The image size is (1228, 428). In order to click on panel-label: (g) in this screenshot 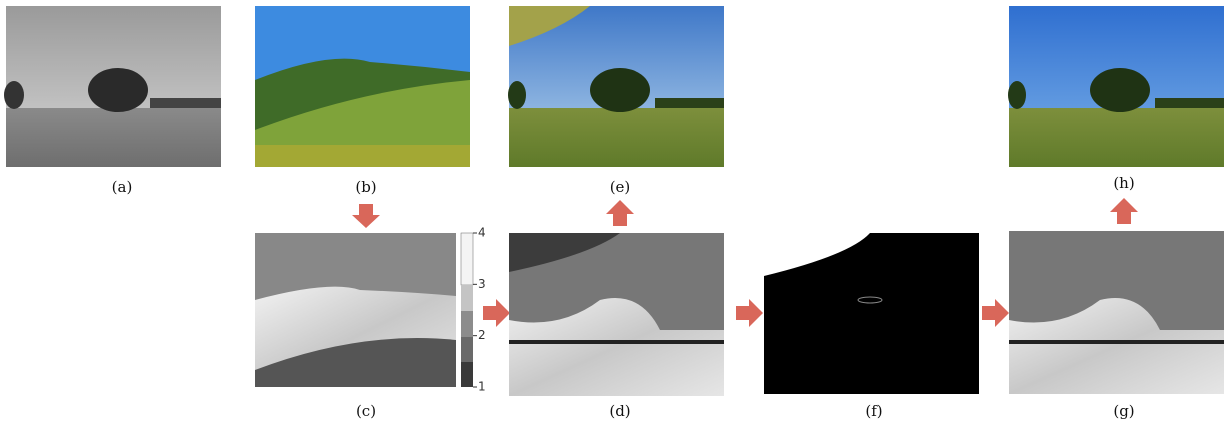, I will do `click(1123, 411)`.